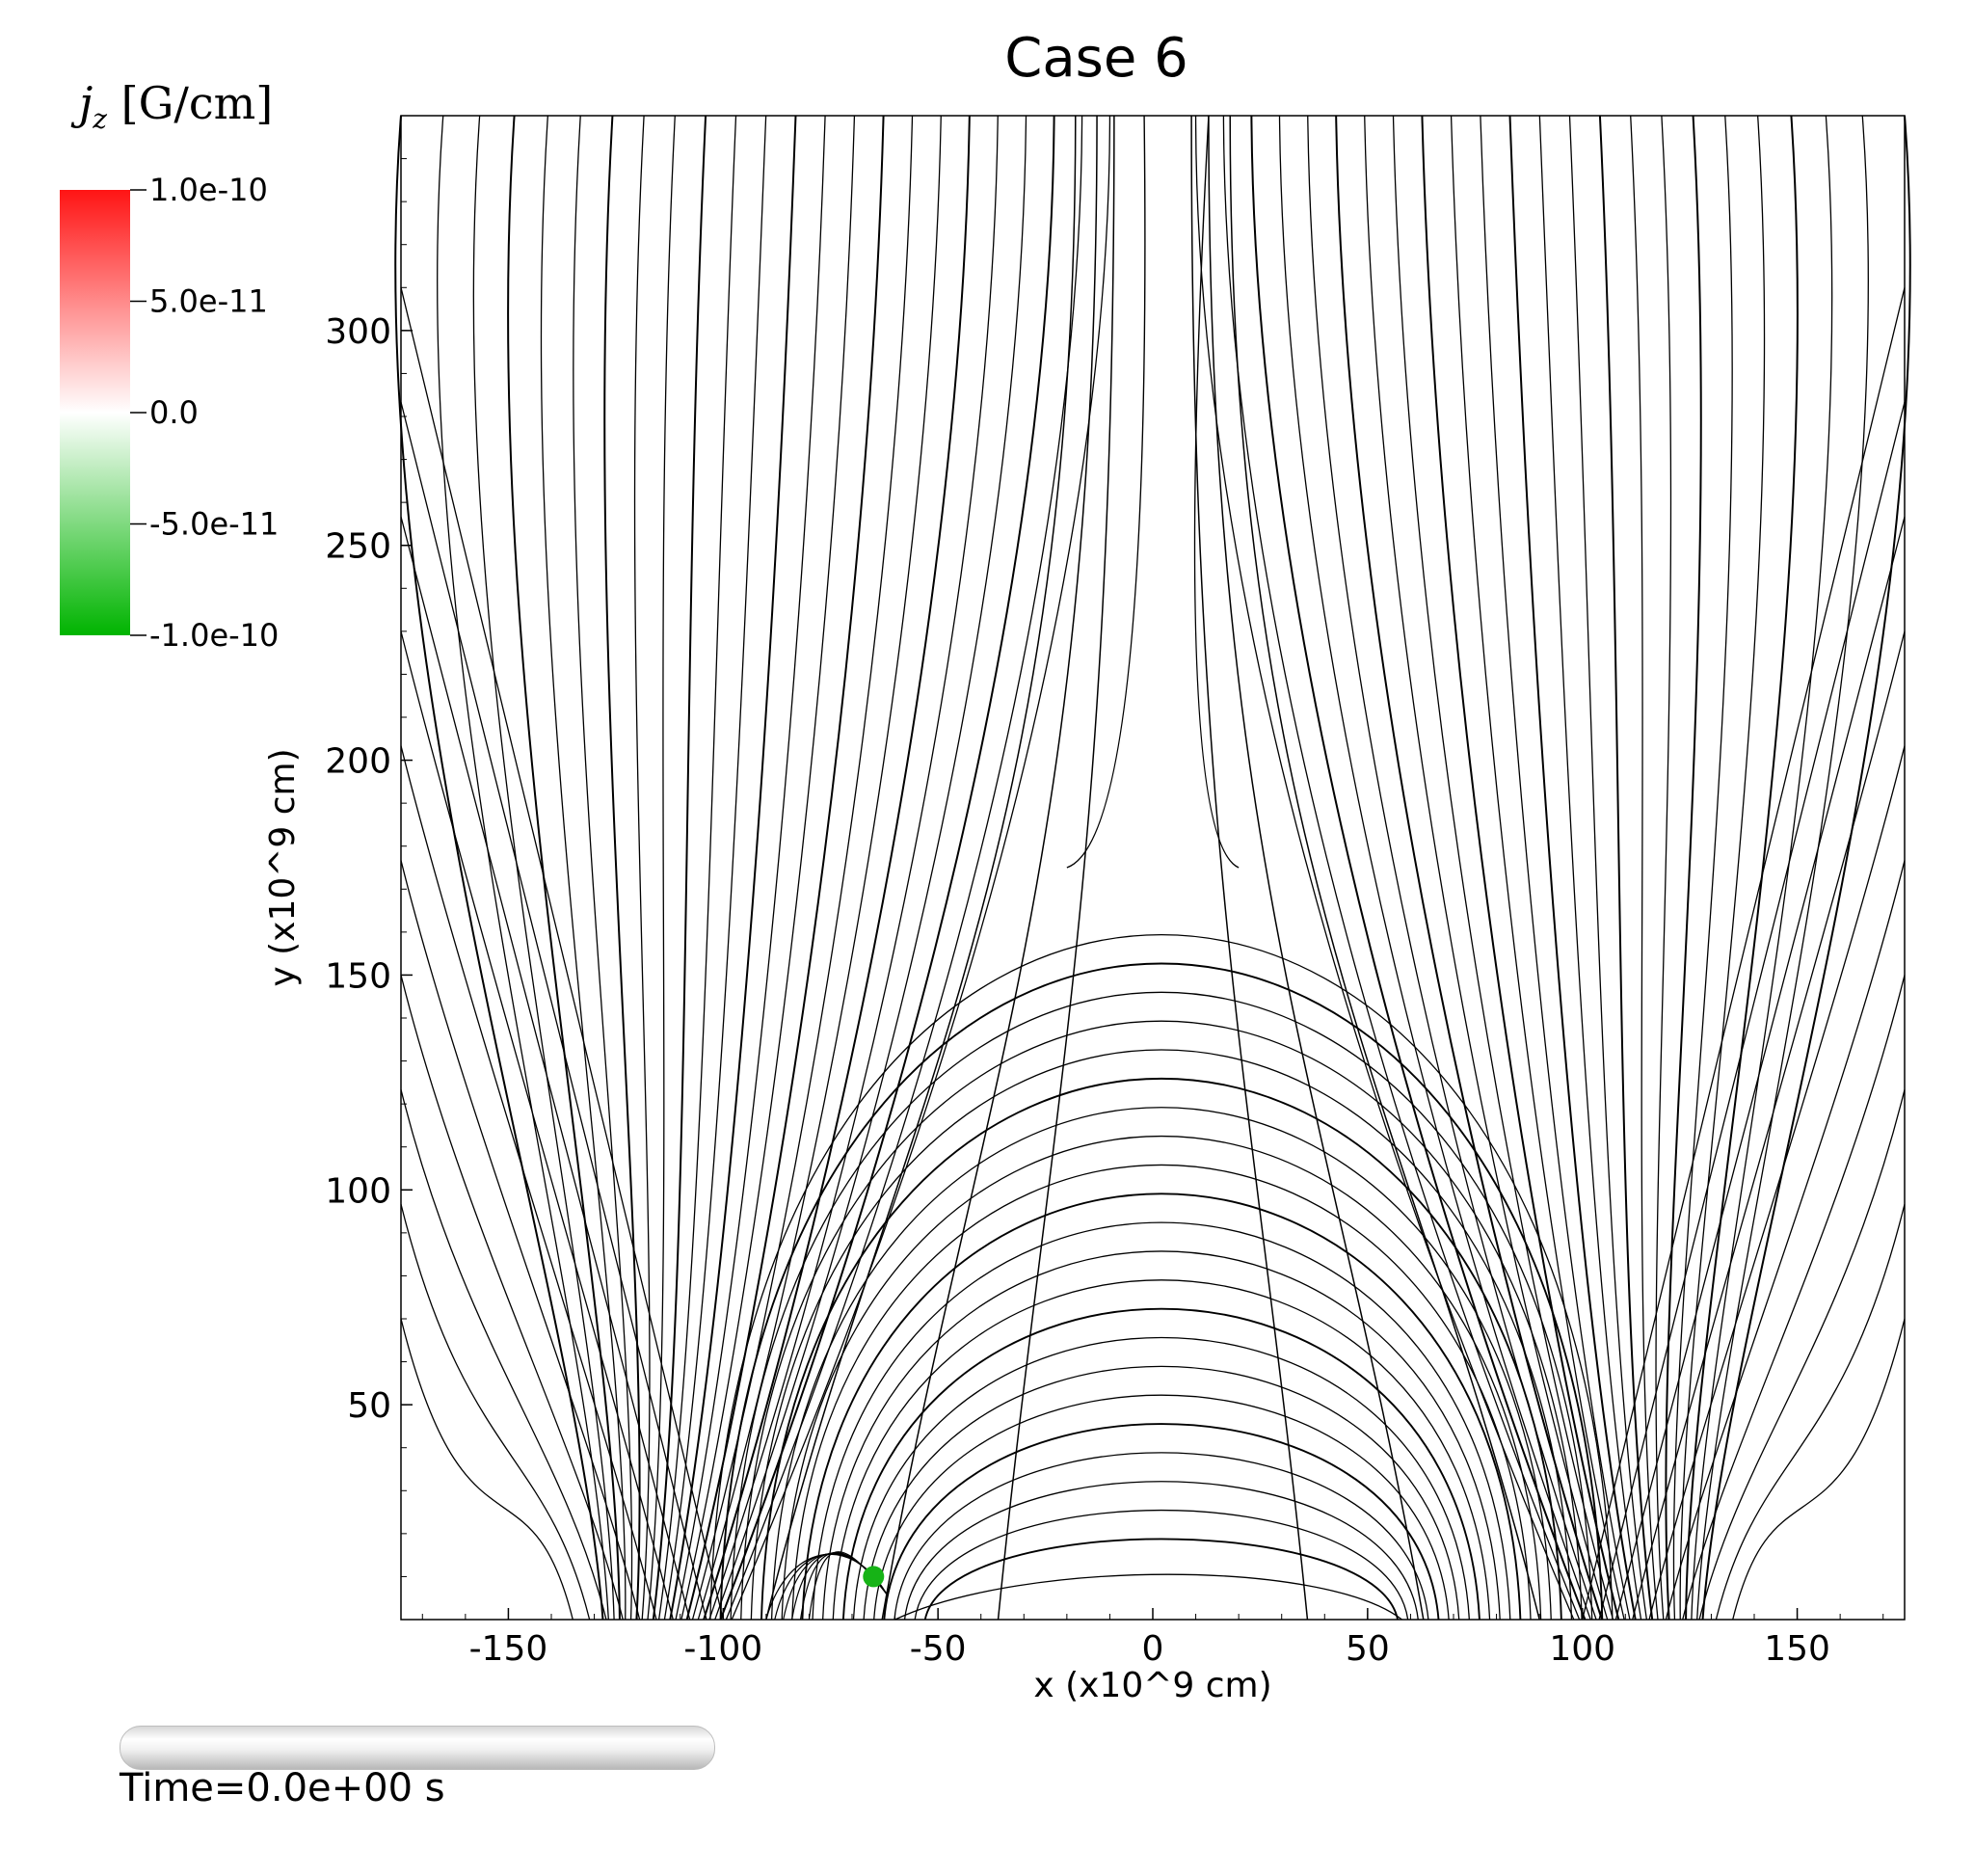 The height and width of the screenshot is (1876, 1974). Describe the element at coordinates (1153, 1649) in the screenshot. I see `x-tick-label: 0` at that location.